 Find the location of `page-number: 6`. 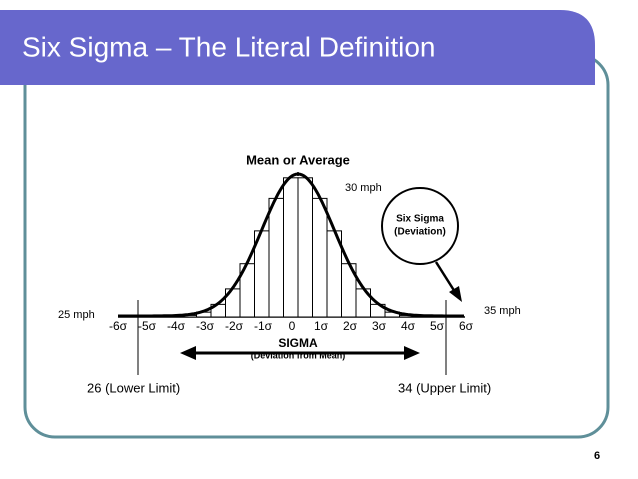

page-number: 6 is located at coordinates (597, 456).